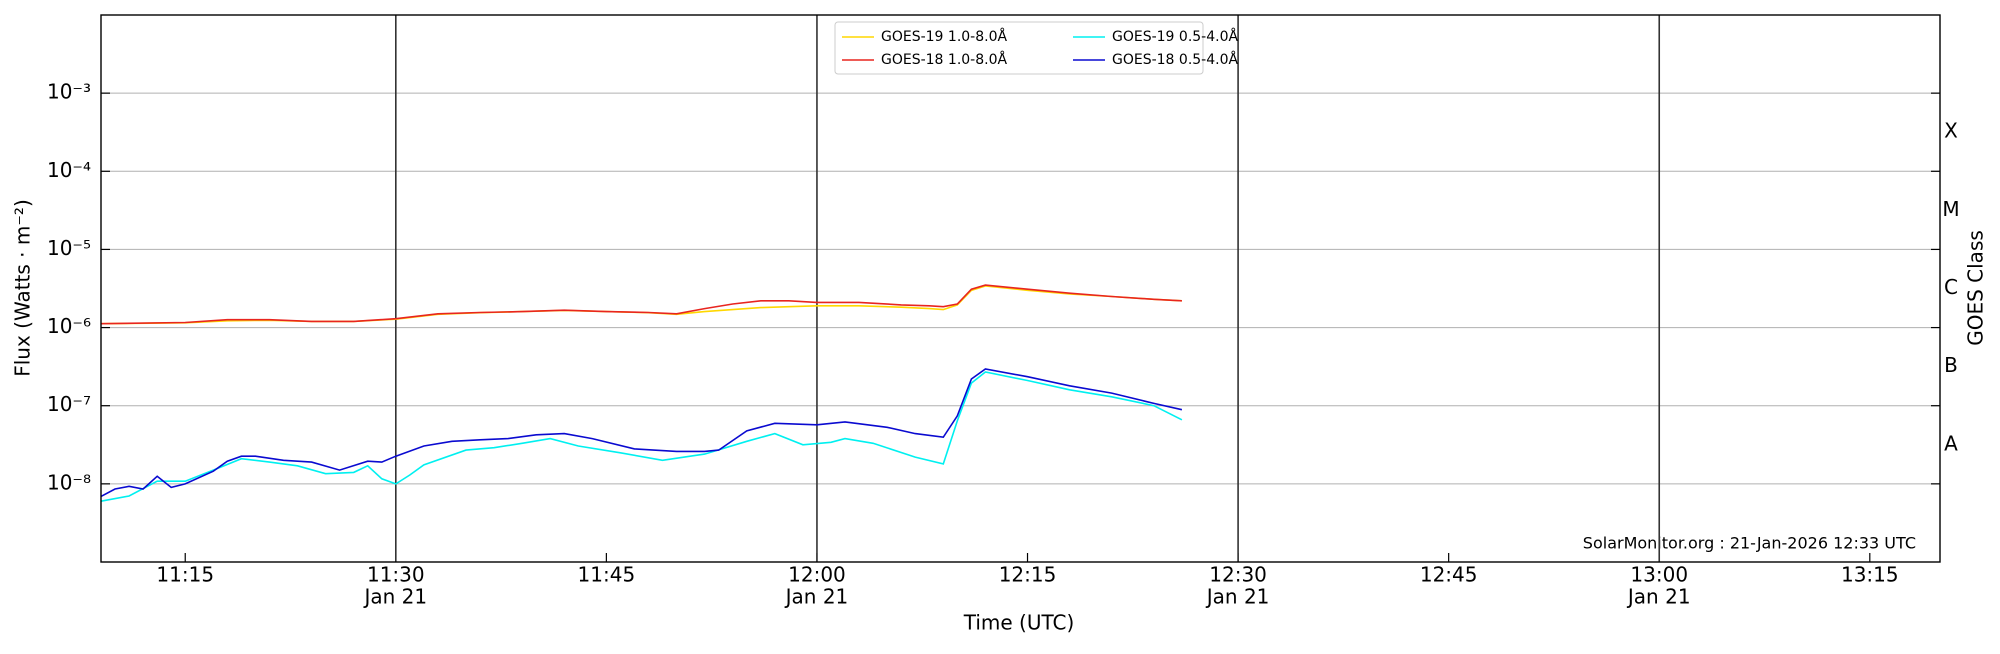 The image size is (2000, 654). I want to click on y2-tick-label: X, so click(1951, 131).